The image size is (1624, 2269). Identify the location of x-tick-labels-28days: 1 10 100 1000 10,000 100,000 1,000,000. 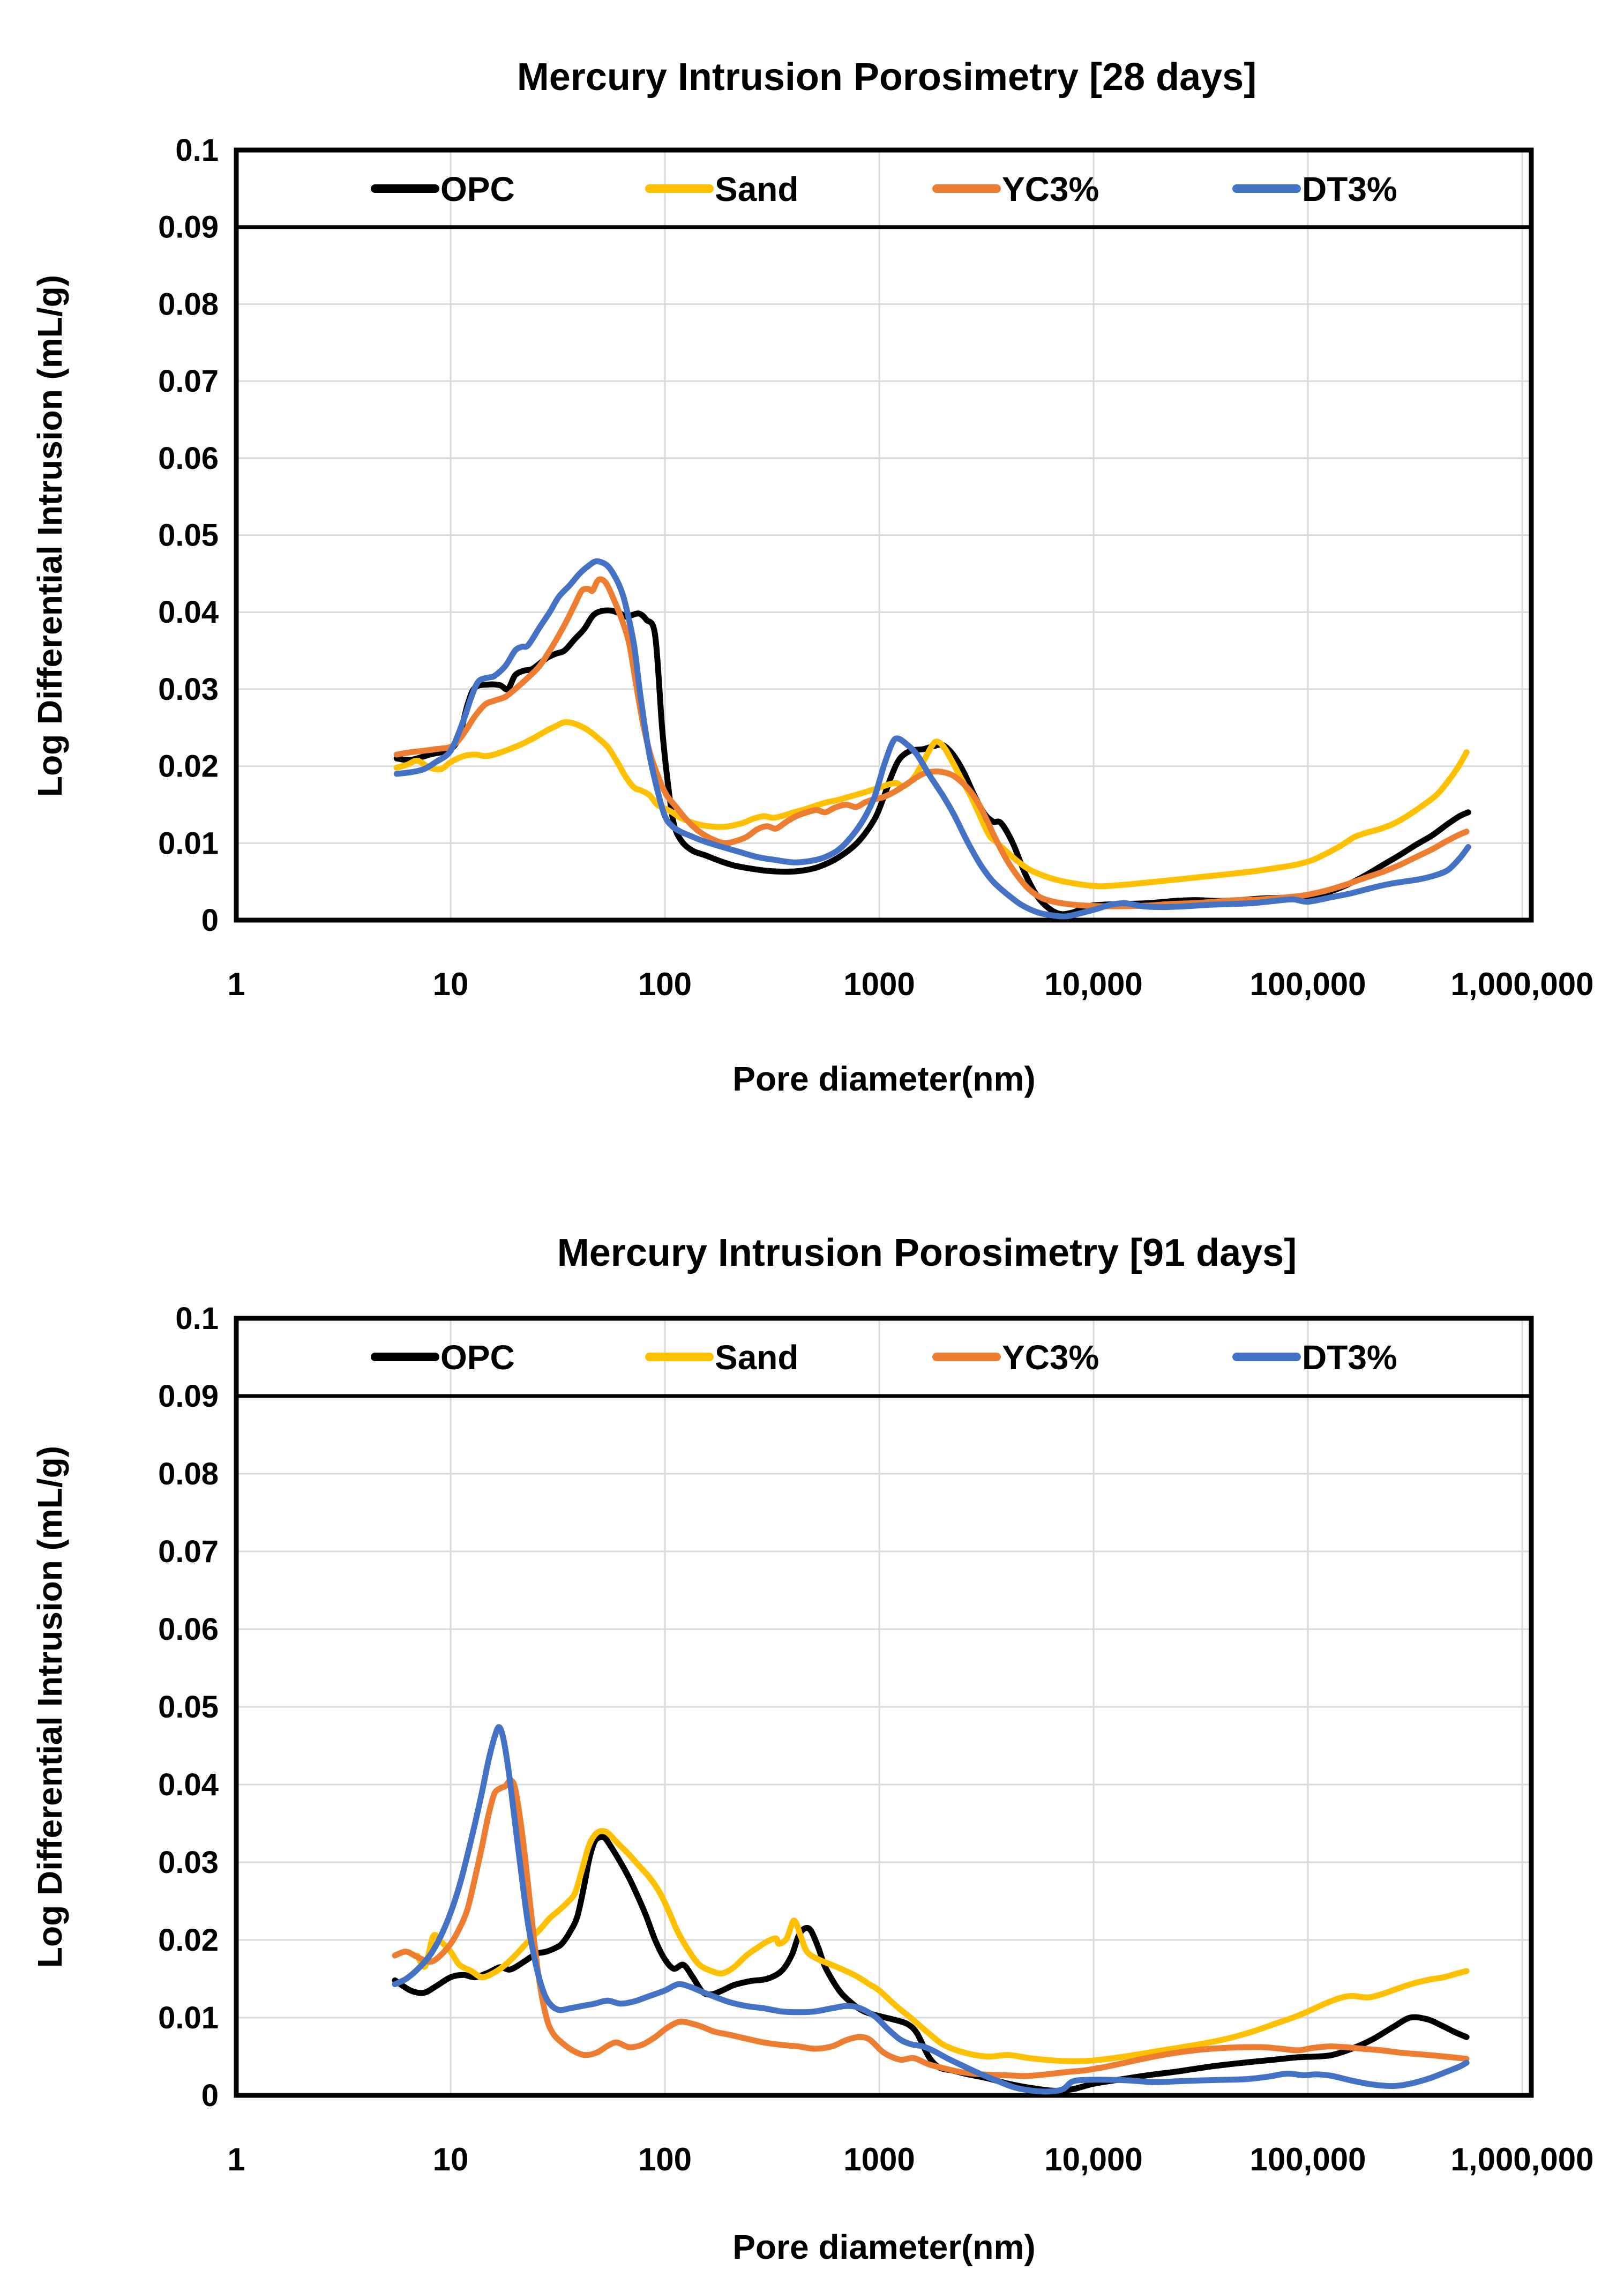
(910, 984).